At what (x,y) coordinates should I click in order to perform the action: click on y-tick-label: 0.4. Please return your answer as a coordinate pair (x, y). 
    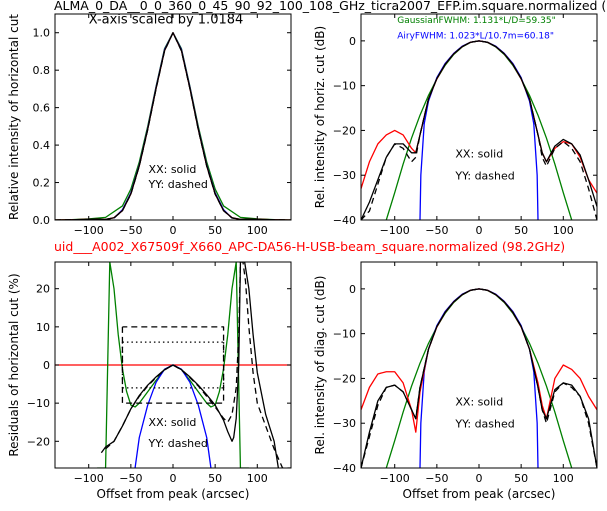
    Looking at the image, I should click on (42, 145).